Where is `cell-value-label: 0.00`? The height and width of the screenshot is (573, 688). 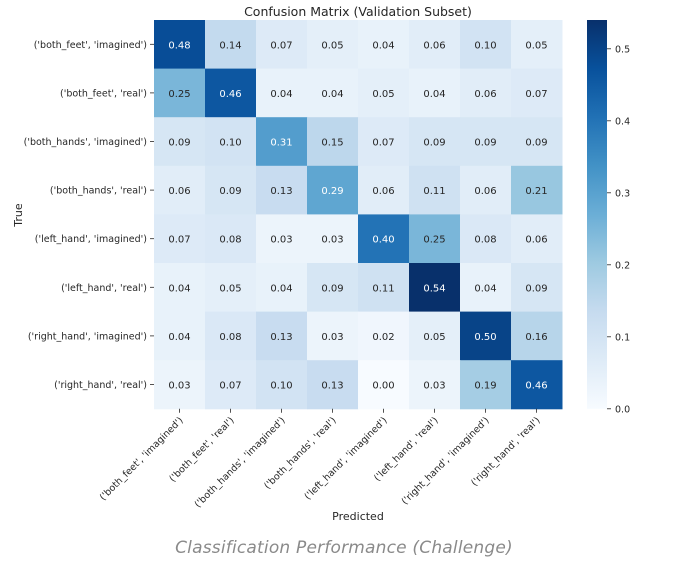
cell-value-label: 0.00 is located at coordinates (383, 386).